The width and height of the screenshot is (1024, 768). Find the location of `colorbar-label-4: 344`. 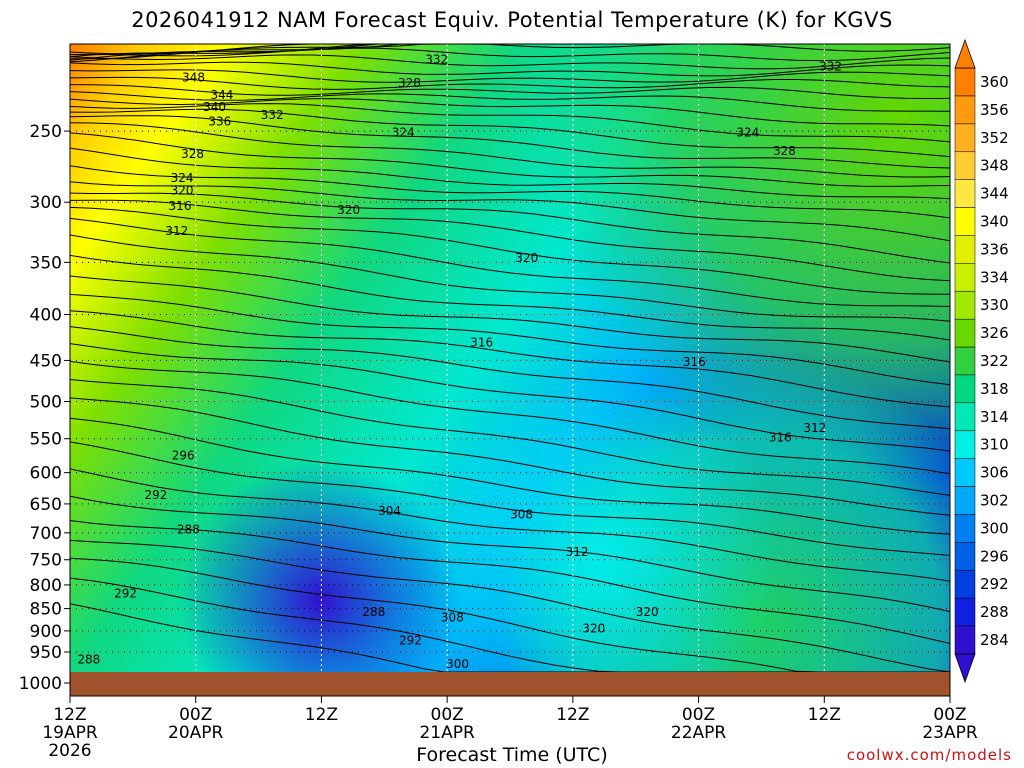

colorbar-label-4: 344 is located at coordinates (994, 194).